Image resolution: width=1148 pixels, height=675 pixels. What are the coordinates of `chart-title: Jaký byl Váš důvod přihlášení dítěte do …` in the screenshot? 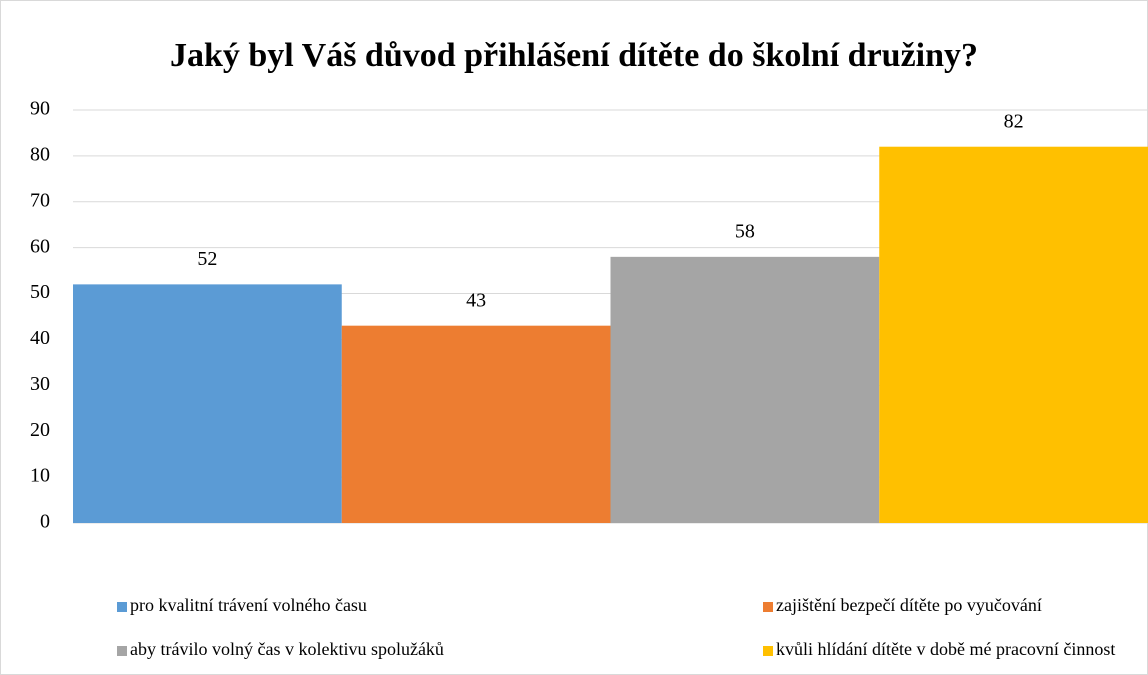 It's located at (574, 55).